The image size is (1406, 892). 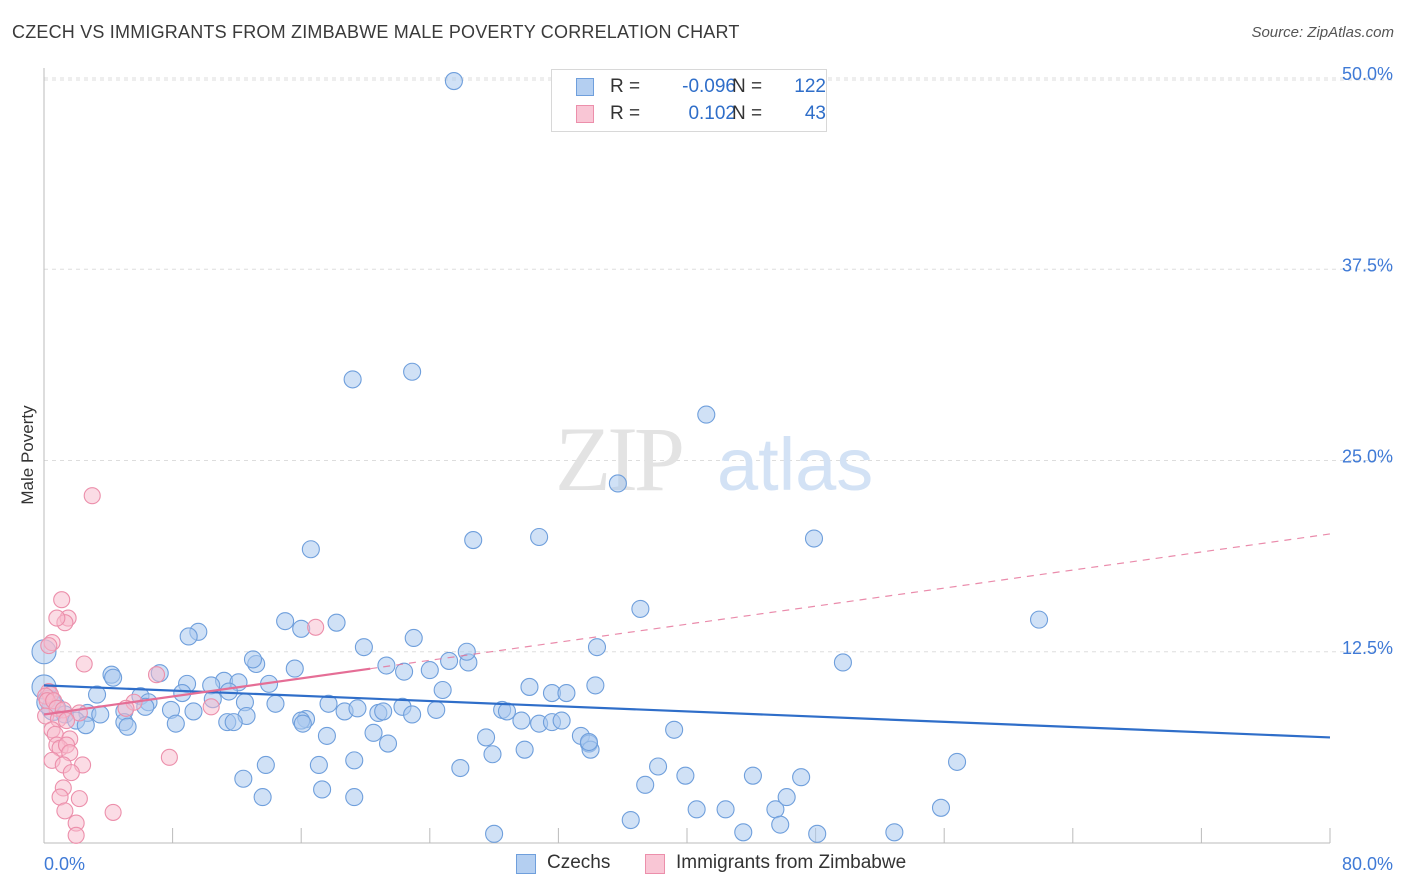 What do you see at coordinates (1322, 32) in the screenshot?
I see `source-credit: Source: ZipAtlas.com` at bounding box center [1322, 32].